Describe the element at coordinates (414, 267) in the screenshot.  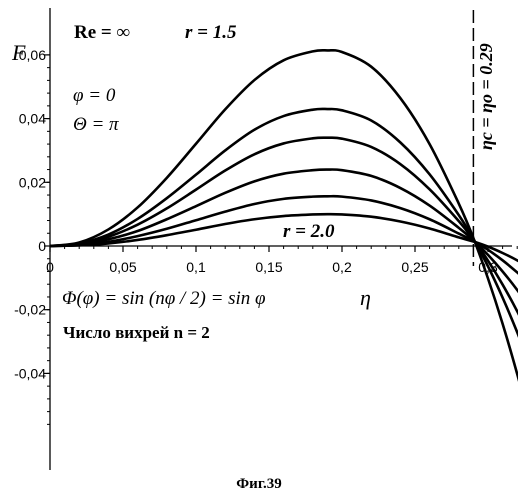
I see `x-tick-label: 0,25` at that location.